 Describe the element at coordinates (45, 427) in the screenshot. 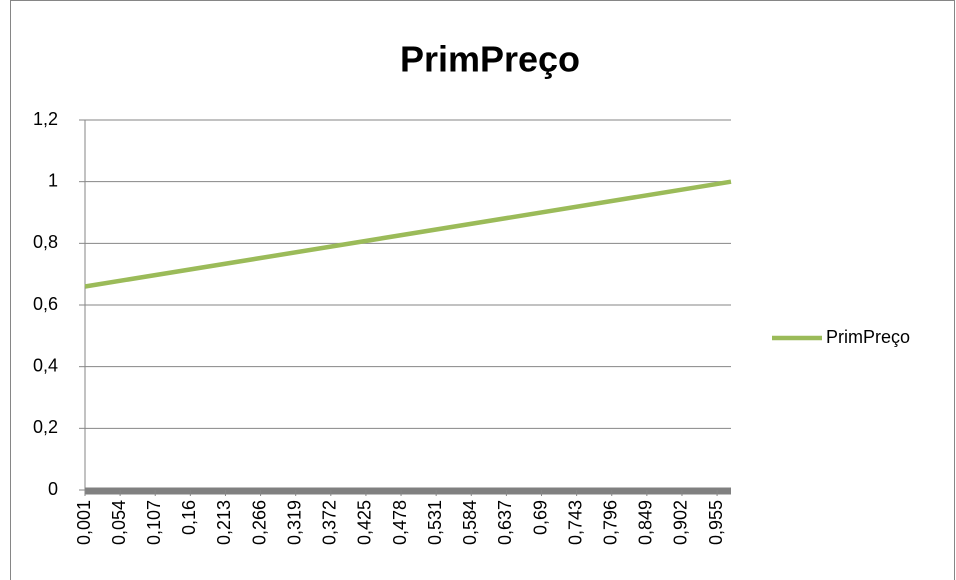

I see `y-tick-label: 0,2` at that location.